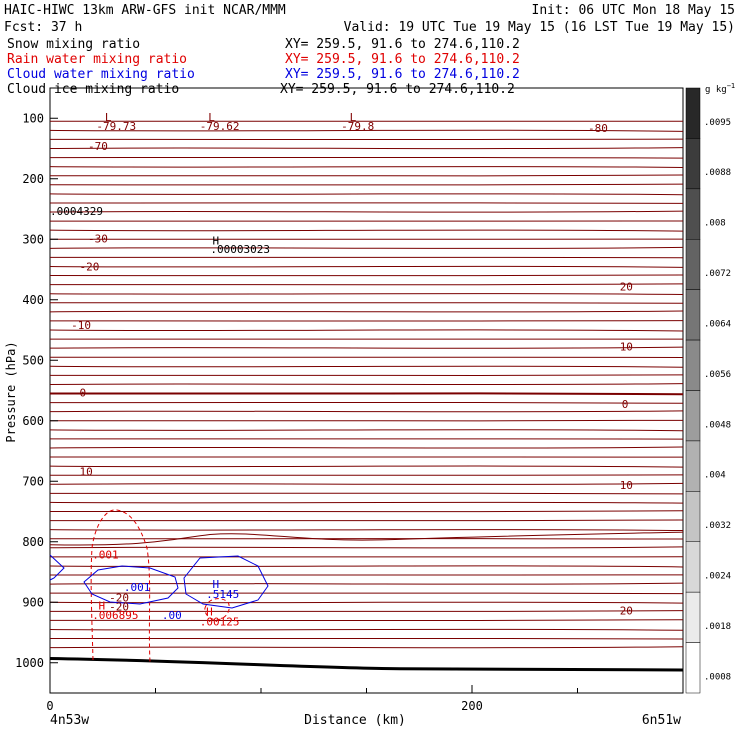 The image size is (740, 744). I want to click on x-tick-label: 200, so click(472, 706).